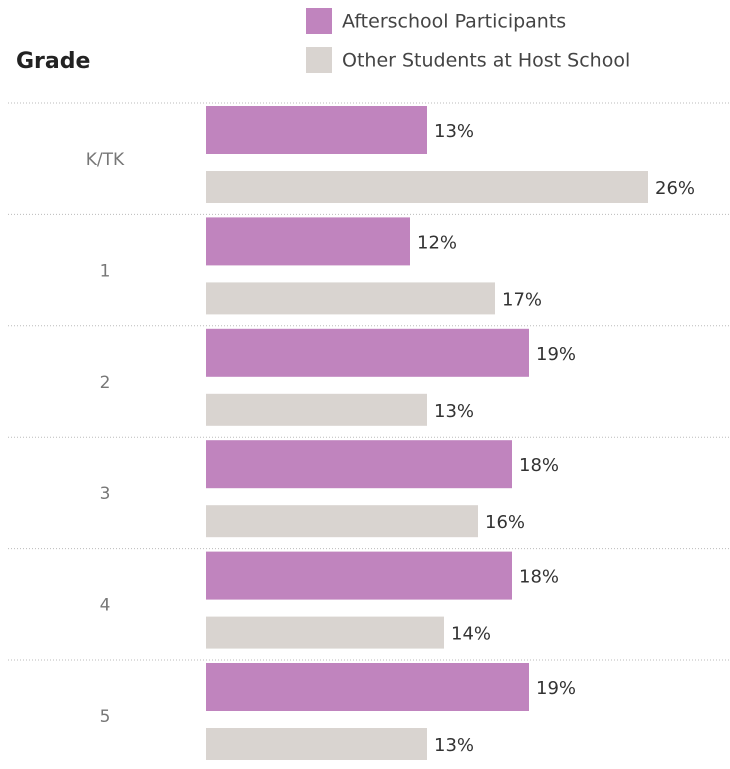  I want to click on category-label: 5, so click(105, 717).